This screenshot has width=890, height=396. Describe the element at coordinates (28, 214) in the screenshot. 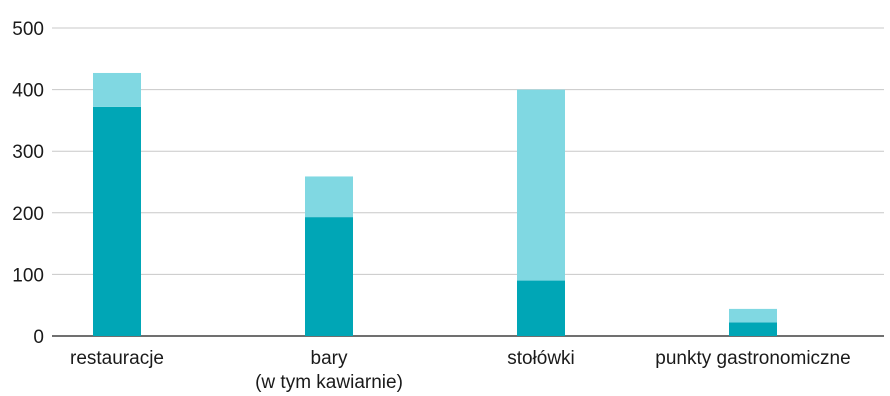

I see `y-tick-label: 200` at that location.